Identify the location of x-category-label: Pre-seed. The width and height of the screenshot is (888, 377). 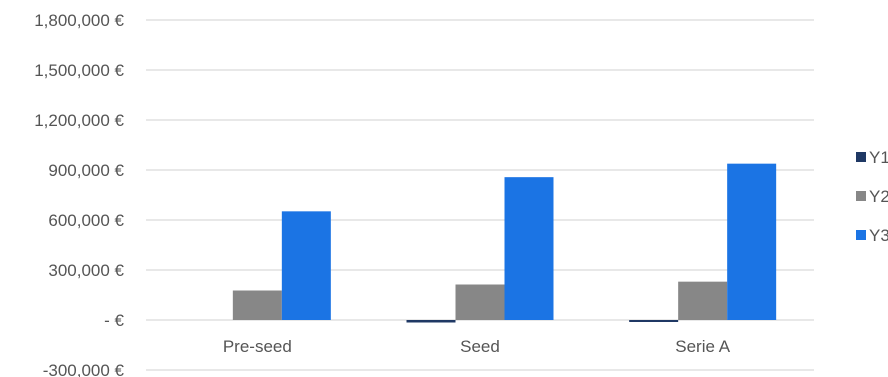
(257, 346).